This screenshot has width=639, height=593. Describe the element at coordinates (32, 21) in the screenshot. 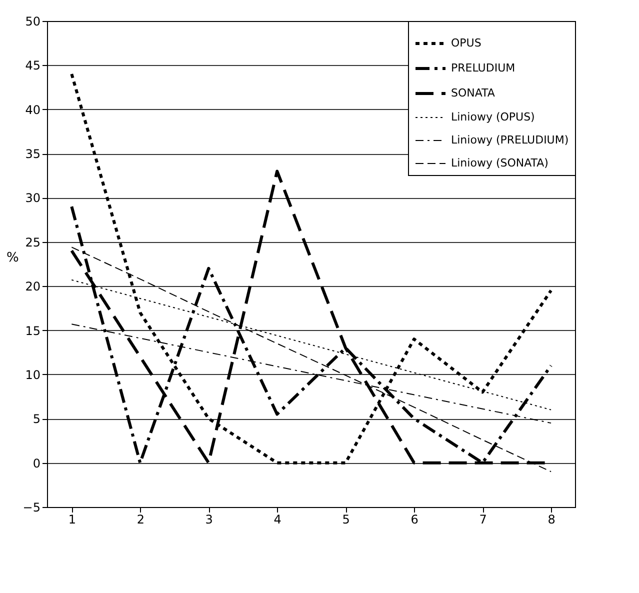

I see `y-tick-label: 50` at that location.